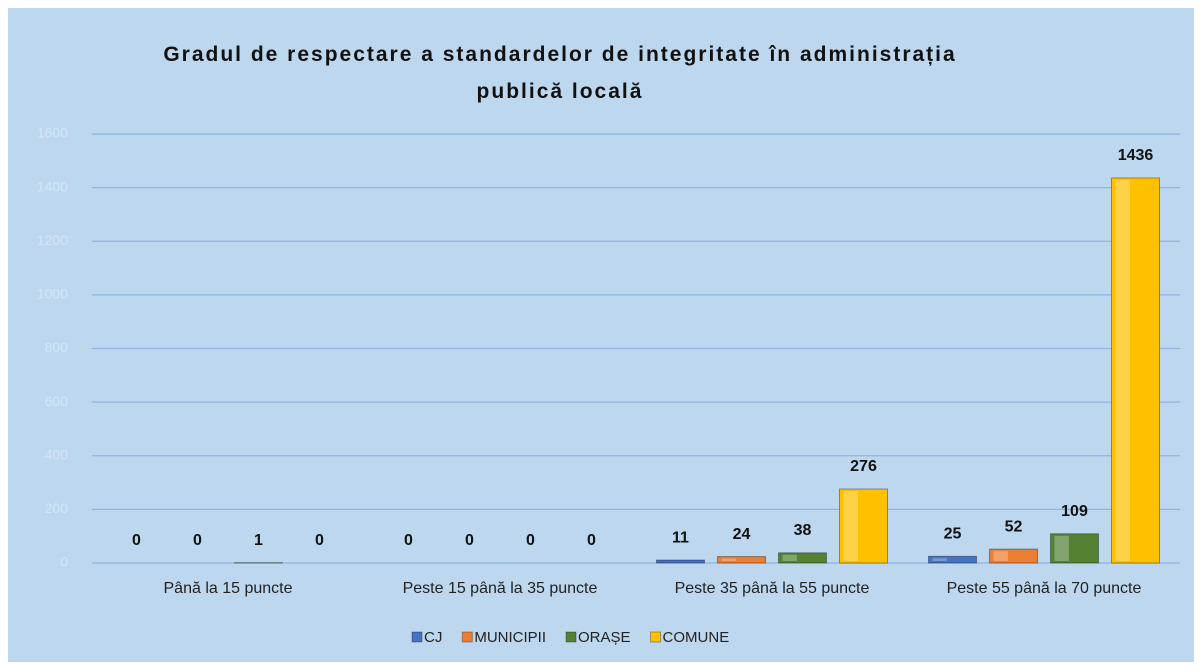  What do you see at coordinates (64, 562) in the screenshot?
I see `y-tick-label: 0` at bounding box center [64, 562].